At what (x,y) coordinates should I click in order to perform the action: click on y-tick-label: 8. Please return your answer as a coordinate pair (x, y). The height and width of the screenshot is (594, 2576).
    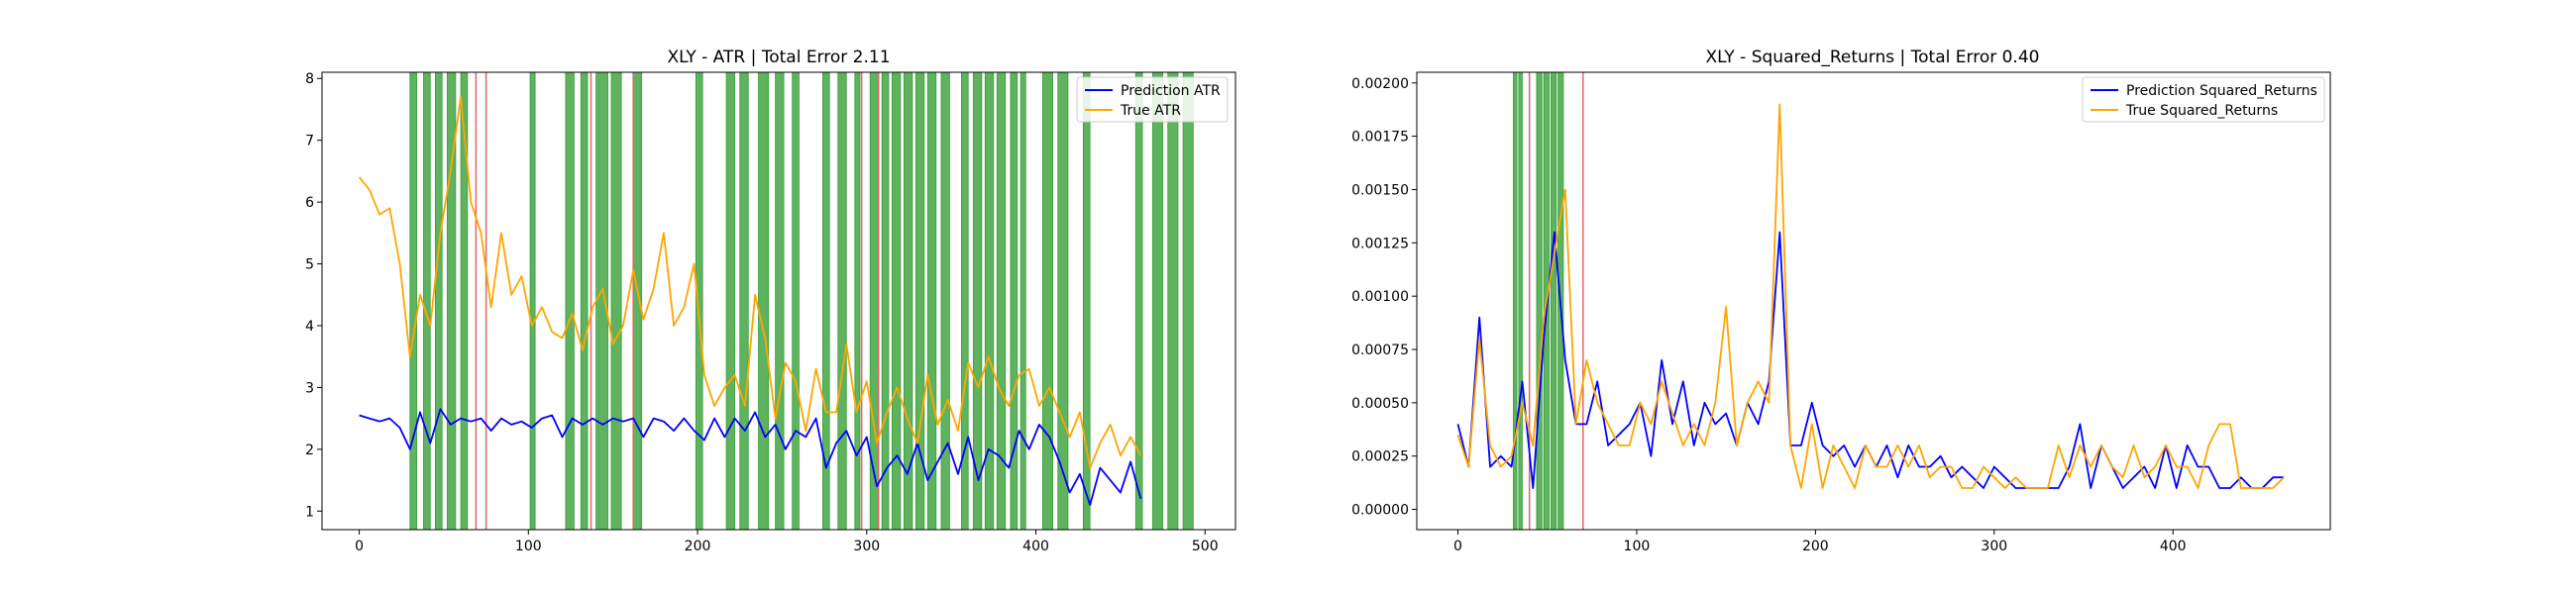
    Looking at the image, I should click on (309, 79).